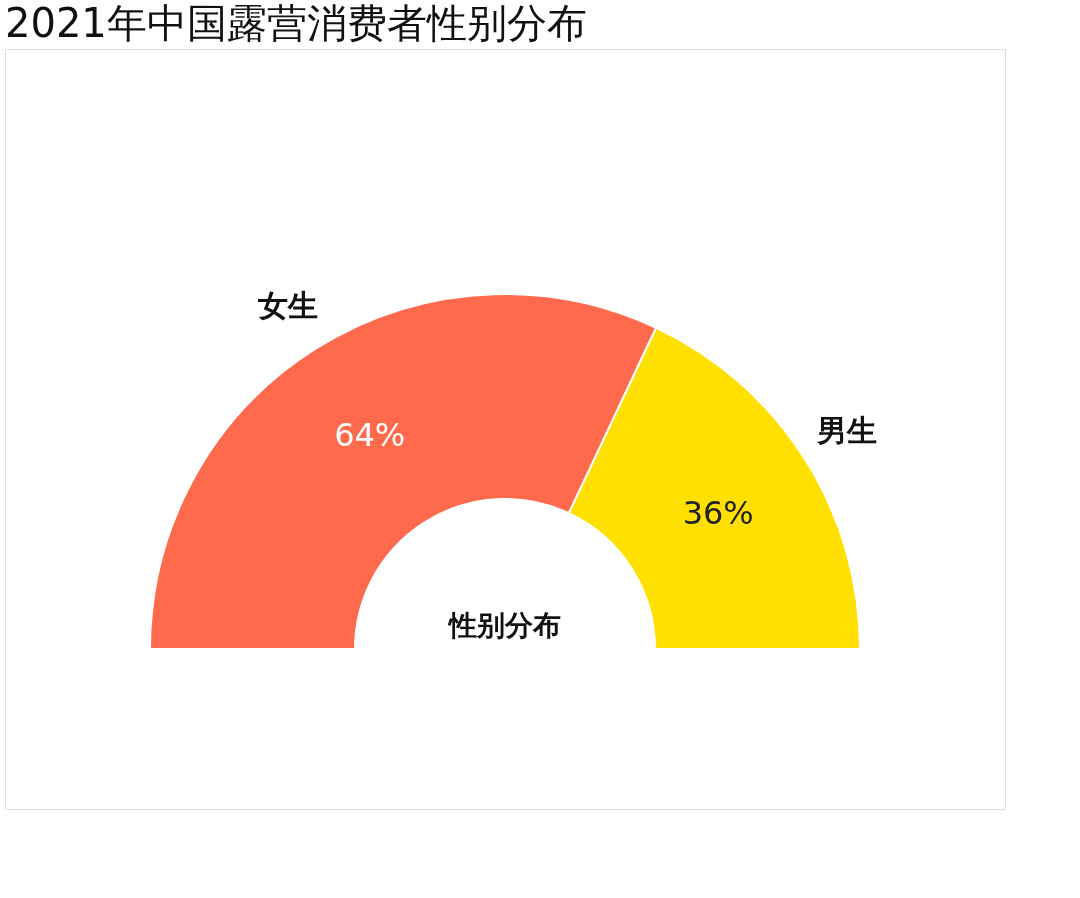 The image size is (1080, 898). I want to click on data-label: 36%, so click(718, 512).